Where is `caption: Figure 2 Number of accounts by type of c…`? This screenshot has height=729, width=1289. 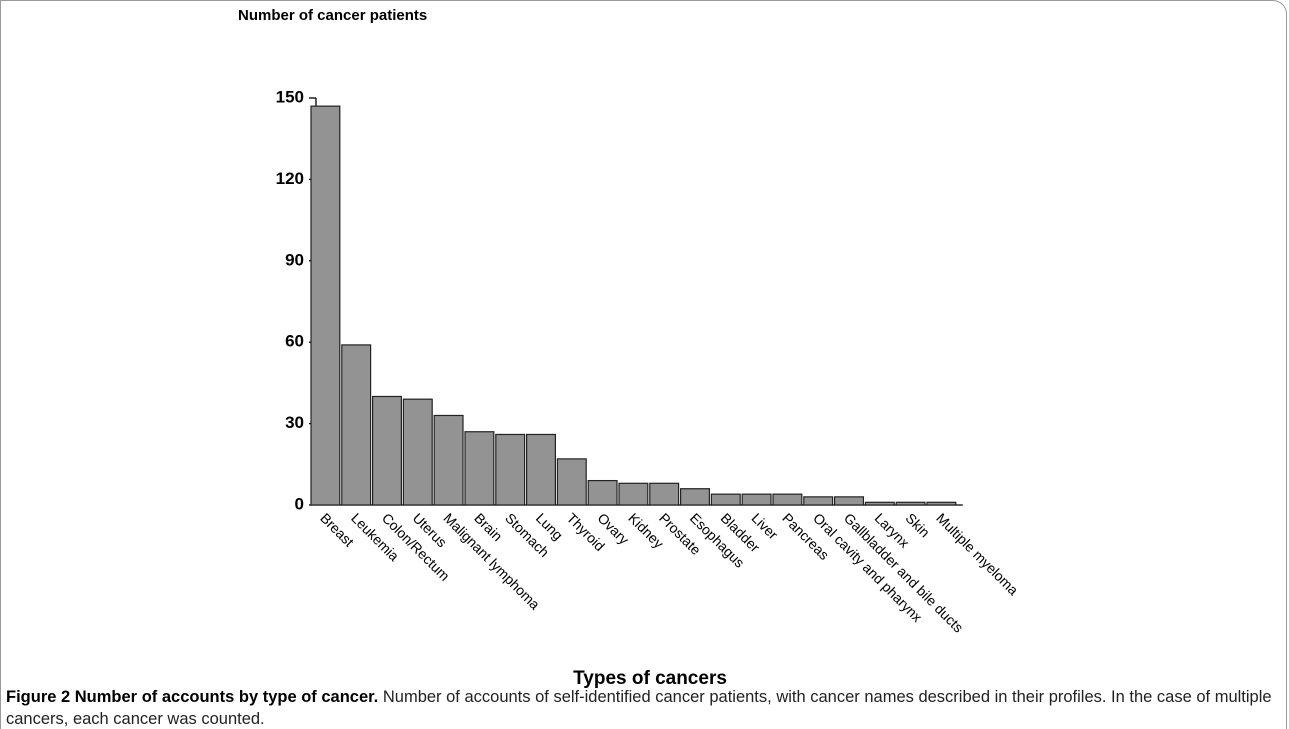 caption: Figure 2 Number of accounts by type of c… is located at coordinates (641, 707).